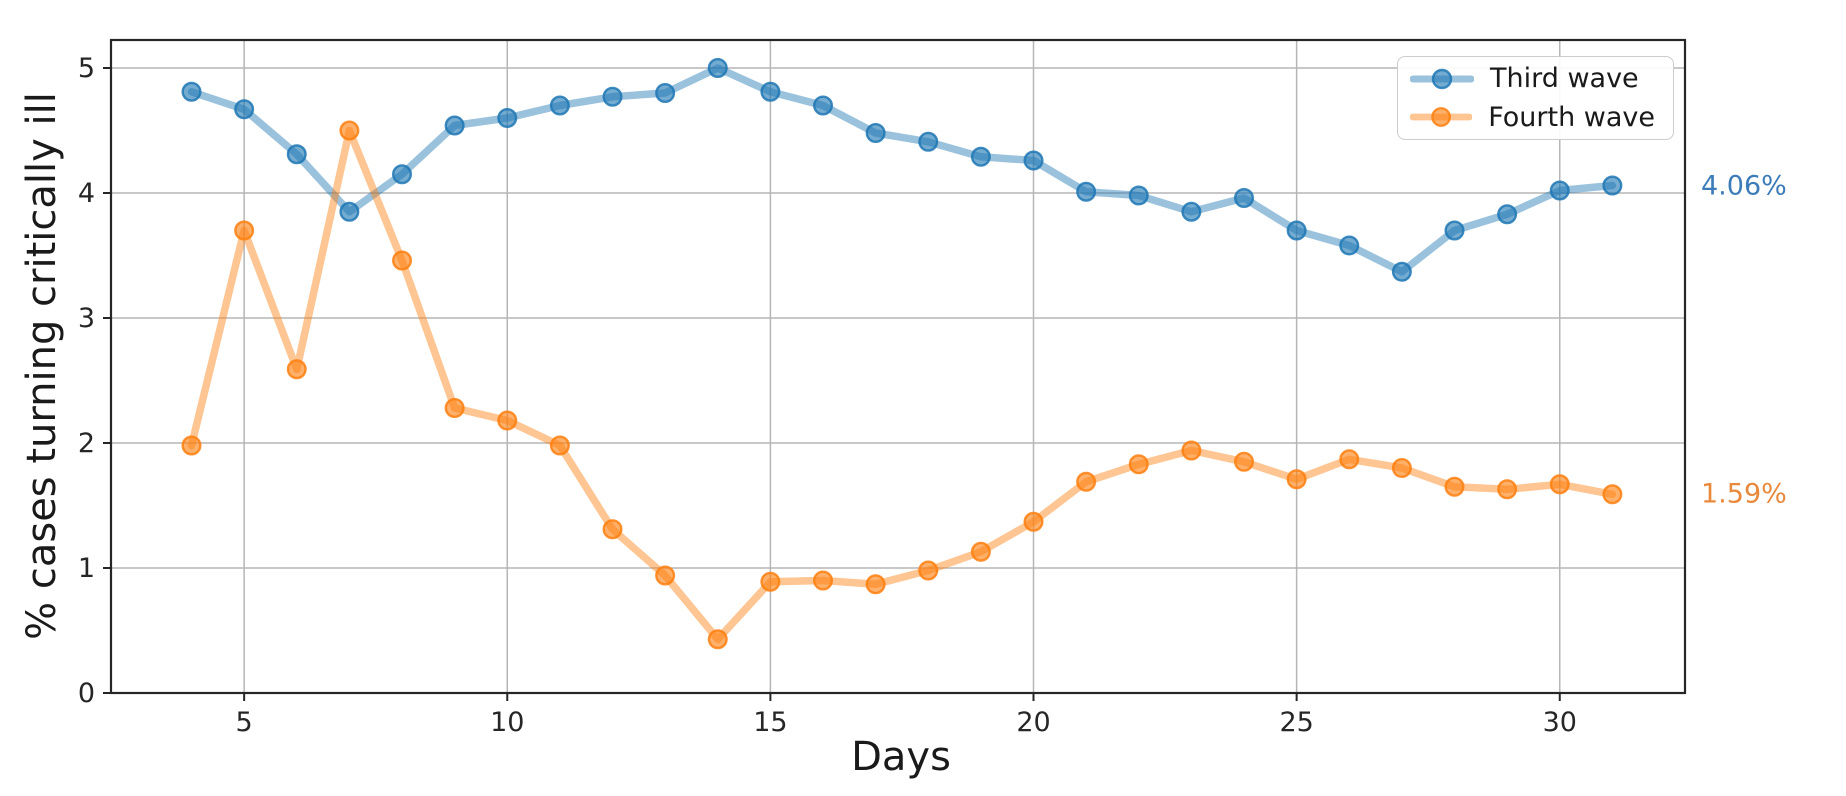 This screenshot has height=796, width=1846. What do you see at coordinates (1535, 98) in the screenshot?
I see `legend: Third wave Fourth wave` at bounding box center [1535, 98].